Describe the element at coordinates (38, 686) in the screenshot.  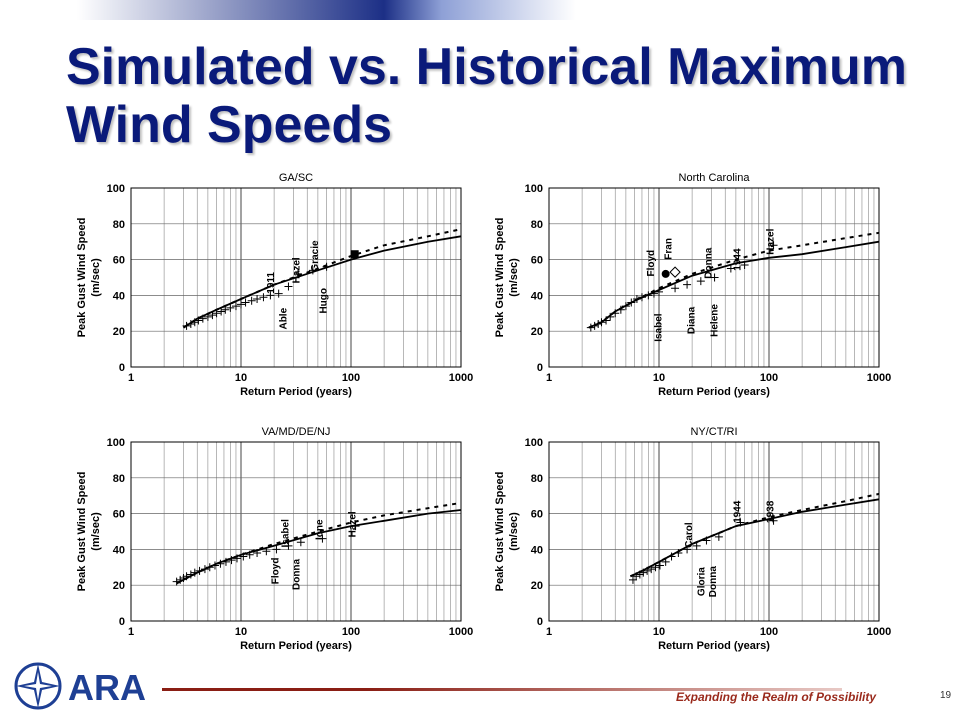
I see `compass-star-icon` at that location.